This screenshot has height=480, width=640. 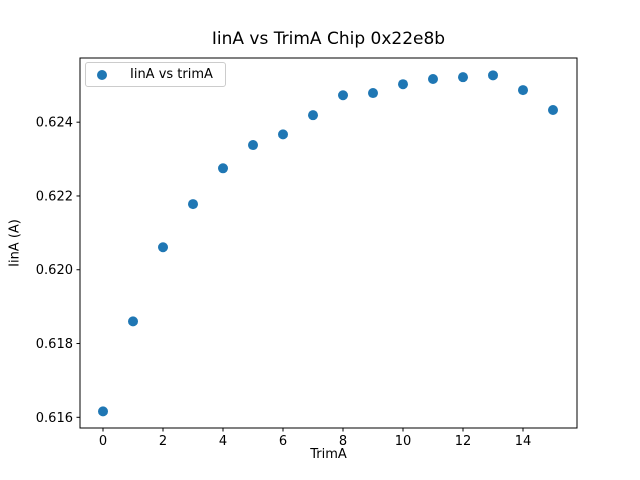 I want to click on x-tick-label: 0, so click(x=103, y=441).